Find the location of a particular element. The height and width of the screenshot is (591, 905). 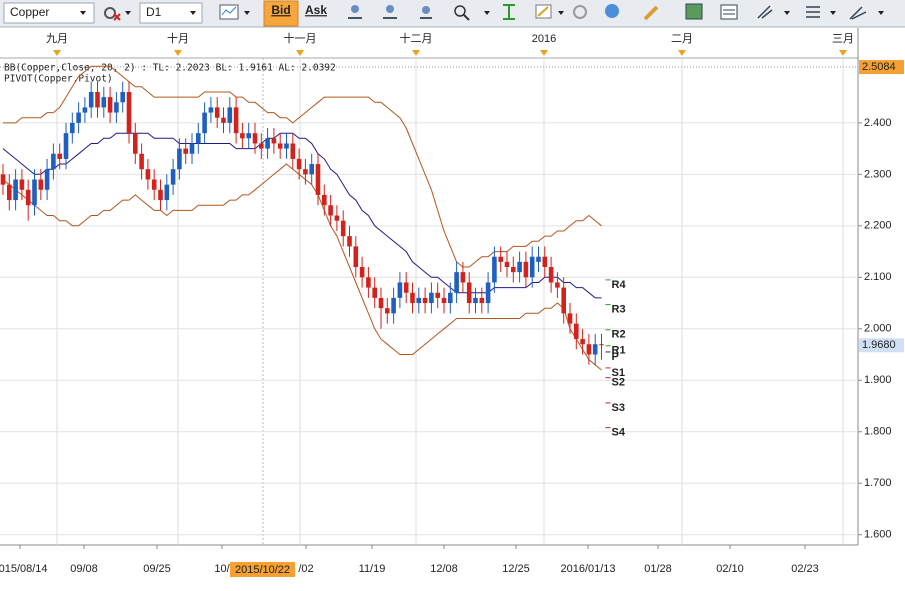

x-tick-label: 09/08 is located at coordinates (84, 569).